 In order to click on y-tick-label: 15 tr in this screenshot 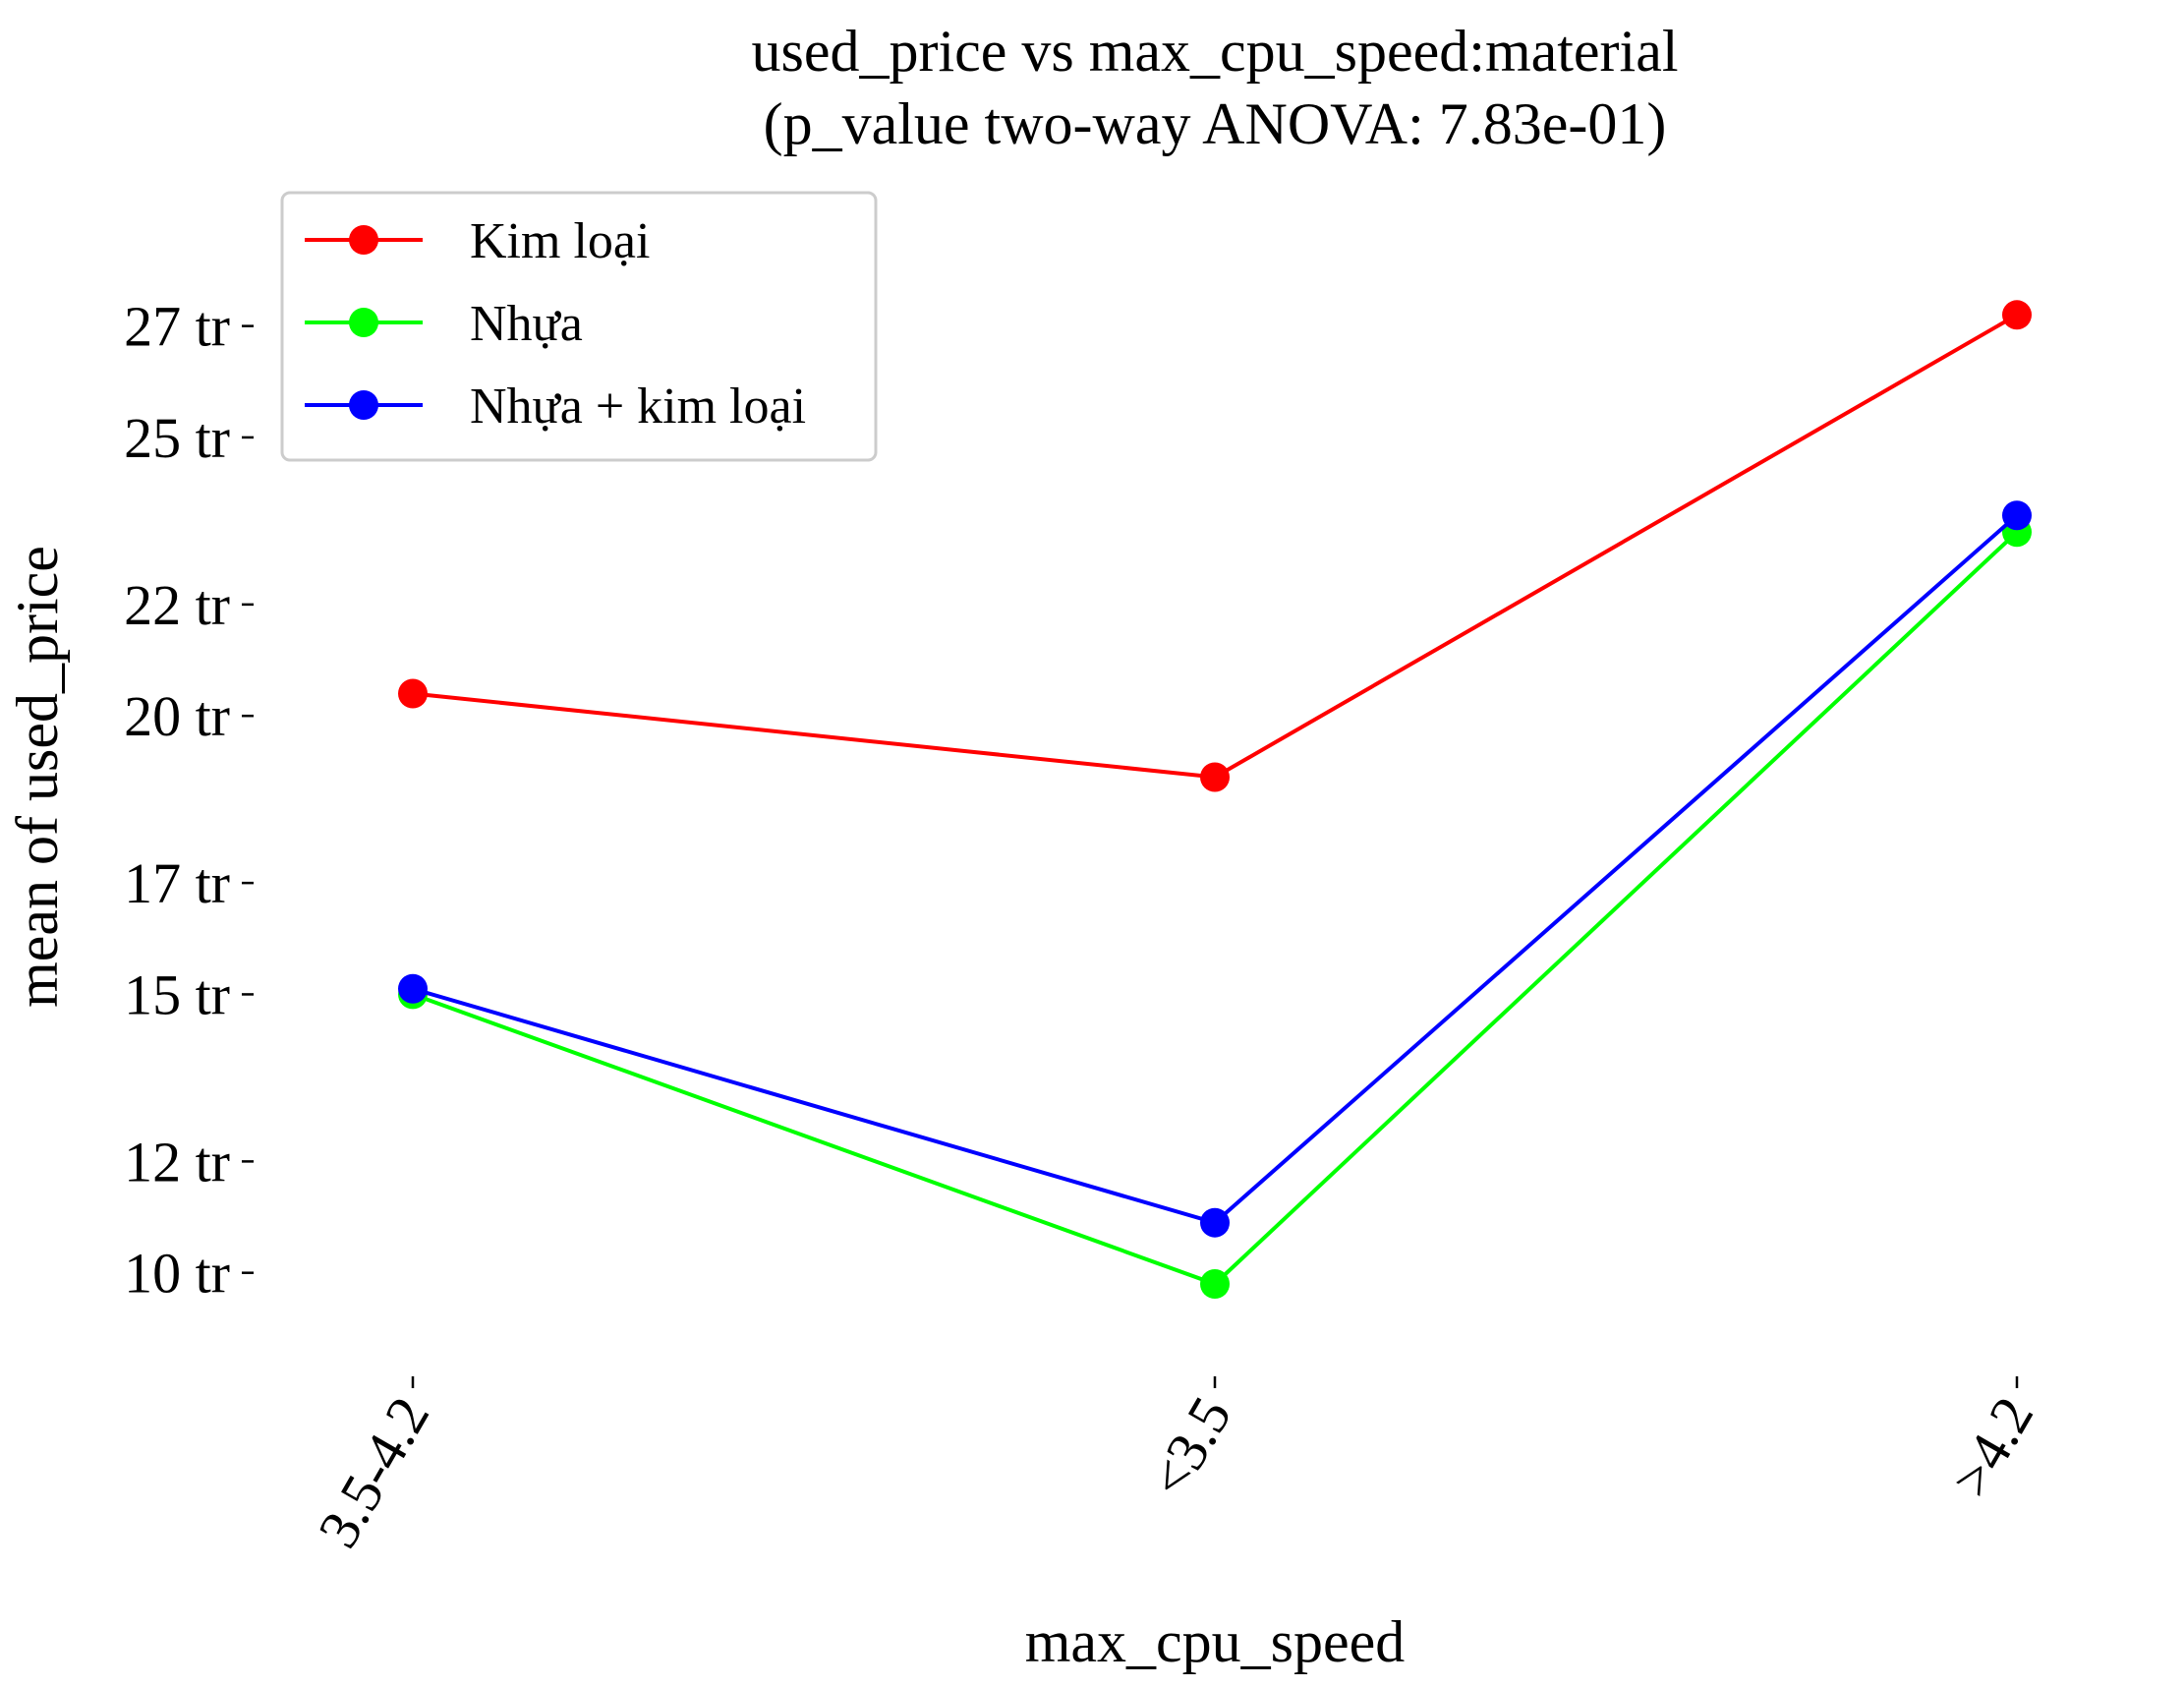, I will do `click(177, 994)`.